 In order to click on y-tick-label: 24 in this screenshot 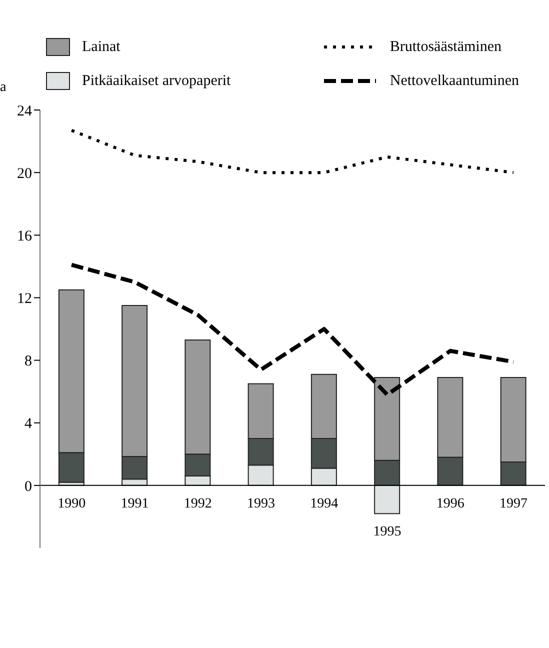, I will do `click(24, 111)`.